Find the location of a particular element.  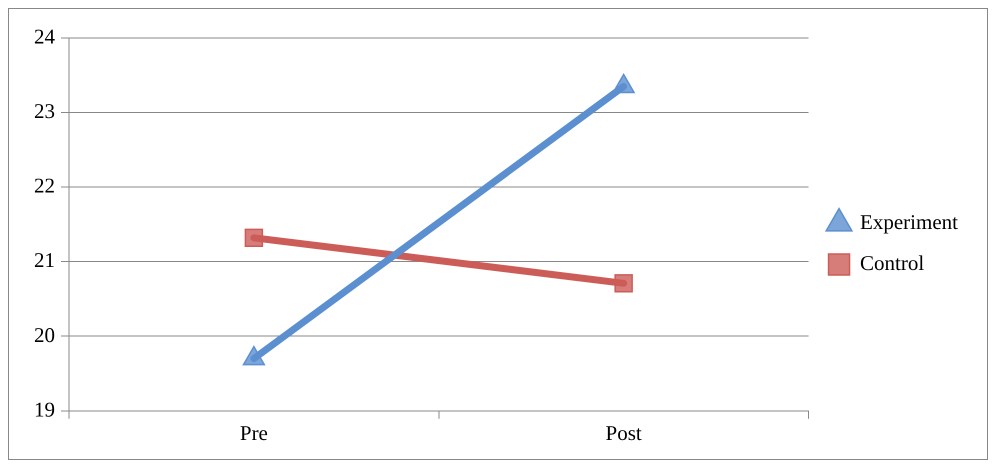

y-tick-label: 23 is located at coordinates (44, 111).